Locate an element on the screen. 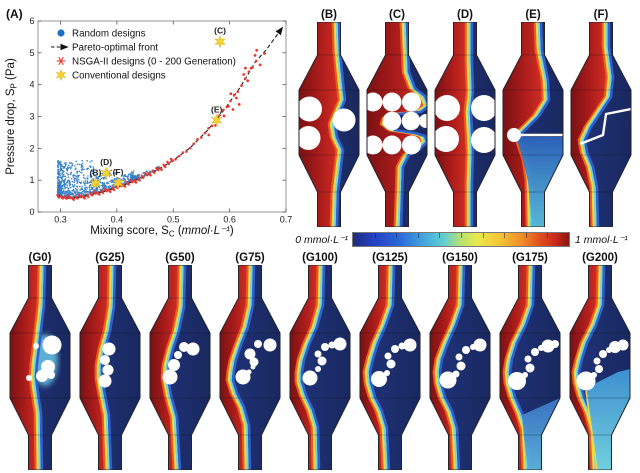 This screenshot has width=640, height=473. legend-marker-star is located at coordinates (61, 75).